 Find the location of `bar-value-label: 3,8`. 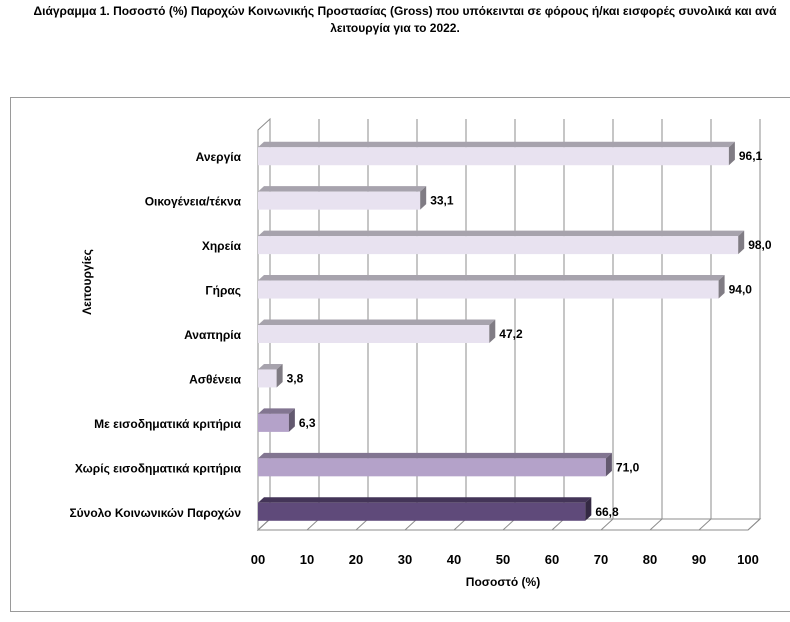

bar-value-label: 3,8 is located at coordinates (295, 378).